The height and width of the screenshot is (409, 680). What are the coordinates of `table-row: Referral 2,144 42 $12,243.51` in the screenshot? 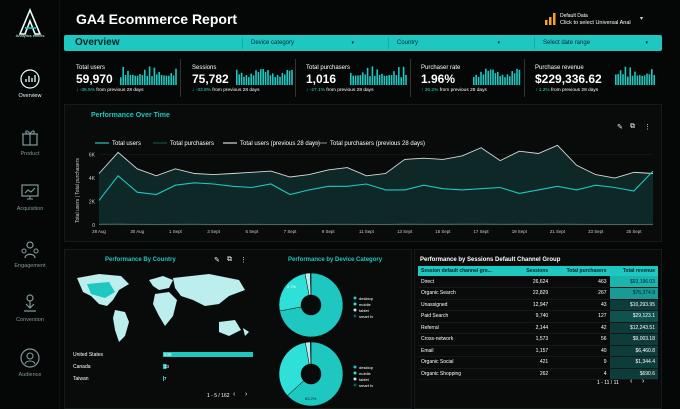 It's located at (538, 328).